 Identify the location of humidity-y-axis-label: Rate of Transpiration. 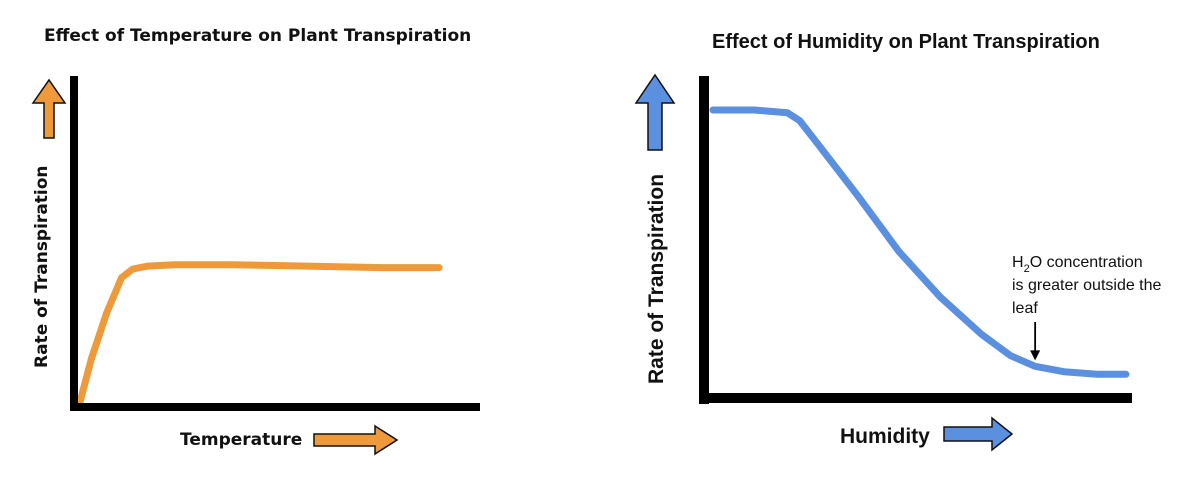
(656, 279).